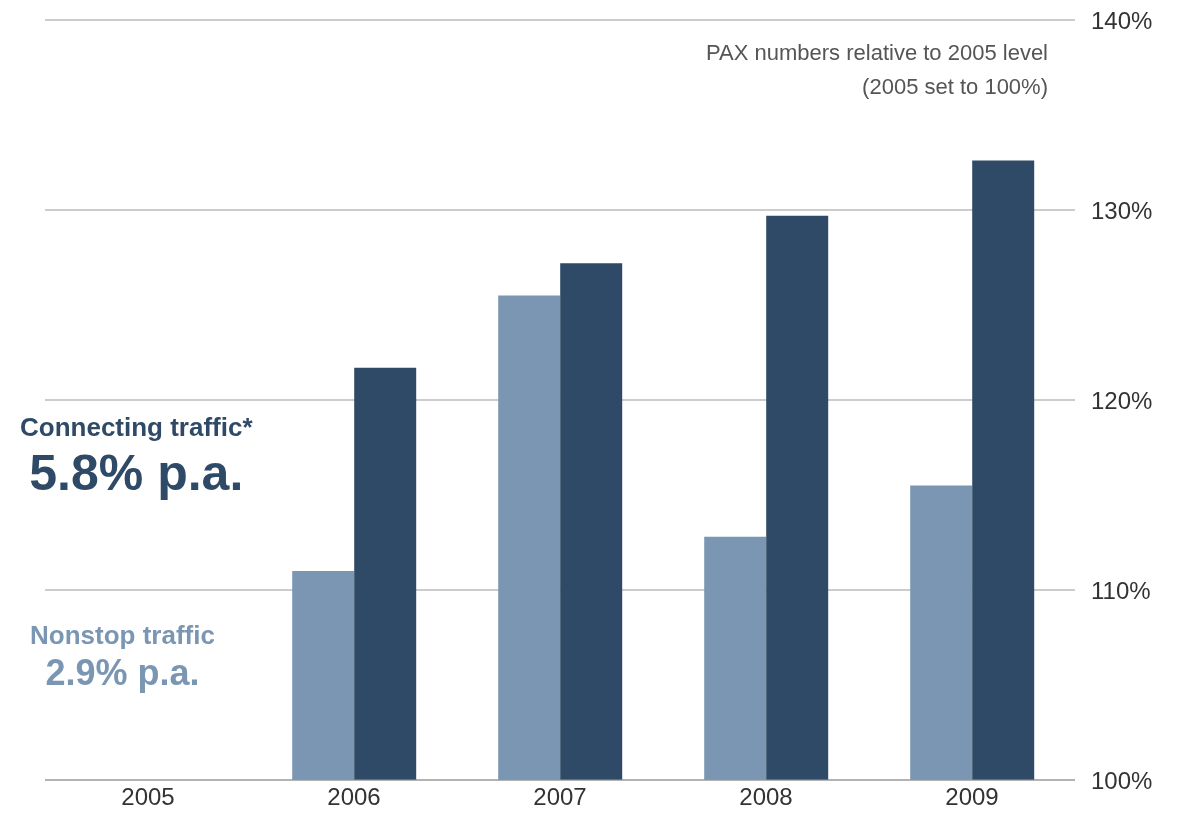 The image size is (1193, 825). What do you see at coordinates (972, 797) in the screenshot?
I see `x-tick-label: 2009` at bounding box center [972, 797].